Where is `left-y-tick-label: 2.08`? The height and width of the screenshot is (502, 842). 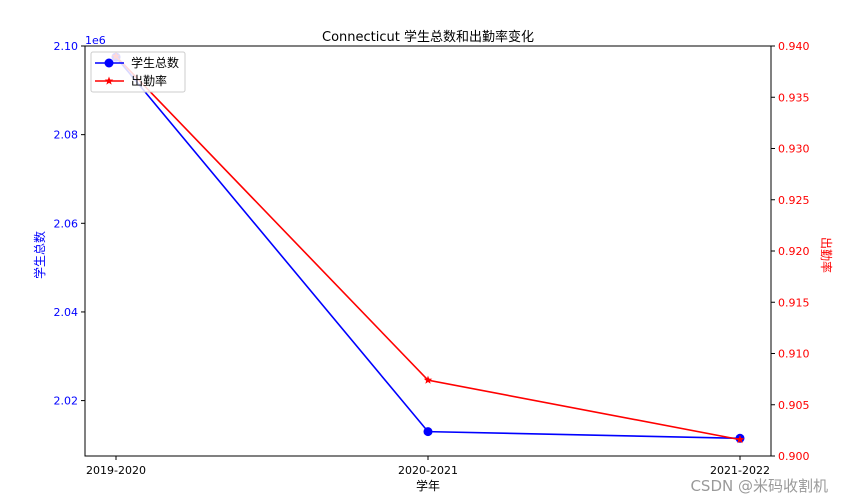 left-y-tick-label: 2.08 is located at coordinates (66, 135).